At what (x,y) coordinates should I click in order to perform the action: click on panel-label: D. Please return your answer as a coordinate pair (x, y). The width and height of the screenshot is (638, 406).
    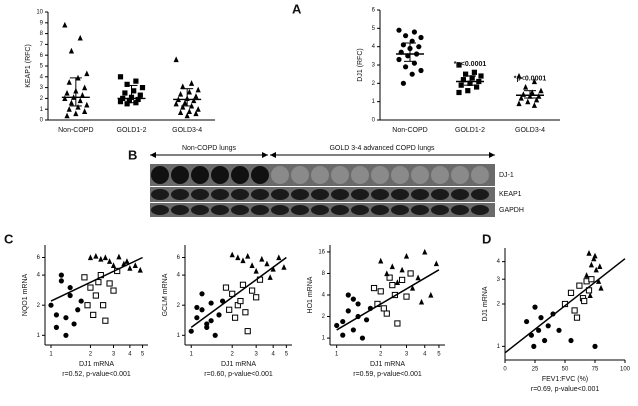
    Looking at the image, I should click on (486, 238).